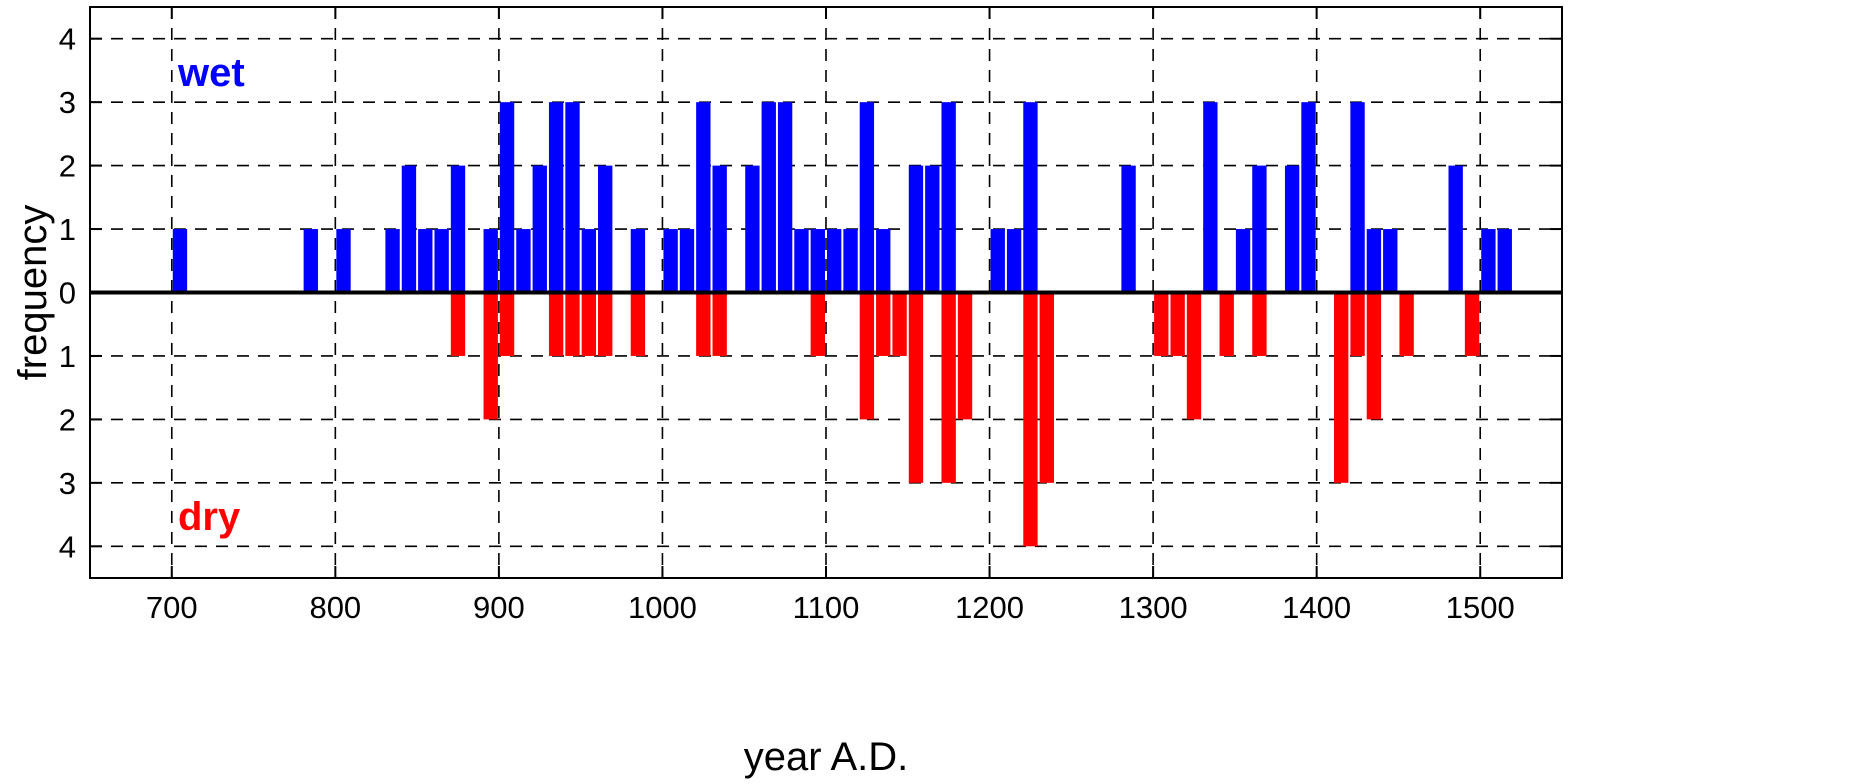  Describe the element at coordinates (1480, 607) in the screenshot. I see `x-tick-label: 1500` at that location.